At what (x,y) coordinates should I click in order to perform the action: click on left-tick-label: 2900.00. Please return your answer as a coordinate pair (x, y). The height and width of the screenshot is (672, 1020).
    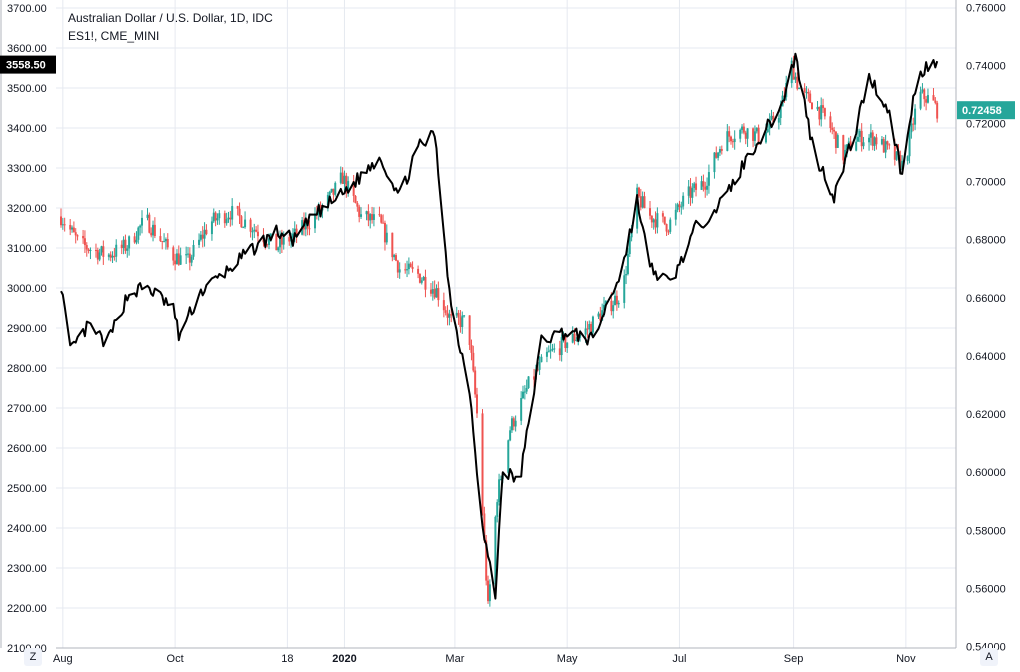
    Looking at the image, I should click on (27, 329).